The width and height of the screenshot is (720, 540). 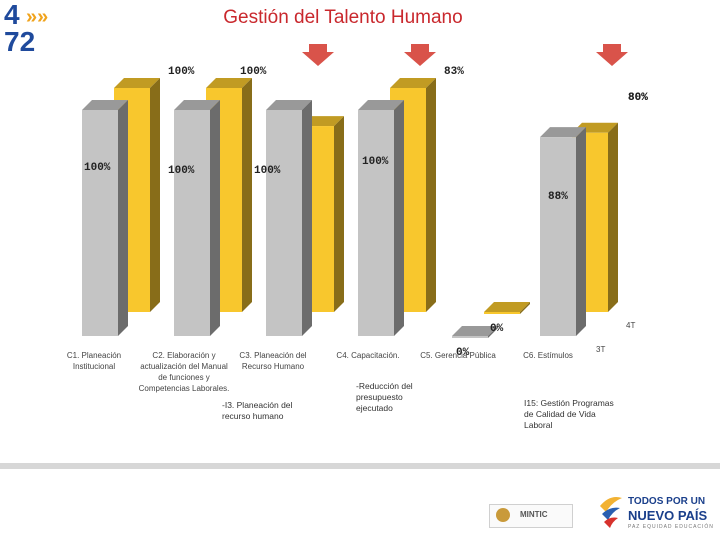 I want to click on colombia-flag-mark-icon, so click(x=611, y=512).